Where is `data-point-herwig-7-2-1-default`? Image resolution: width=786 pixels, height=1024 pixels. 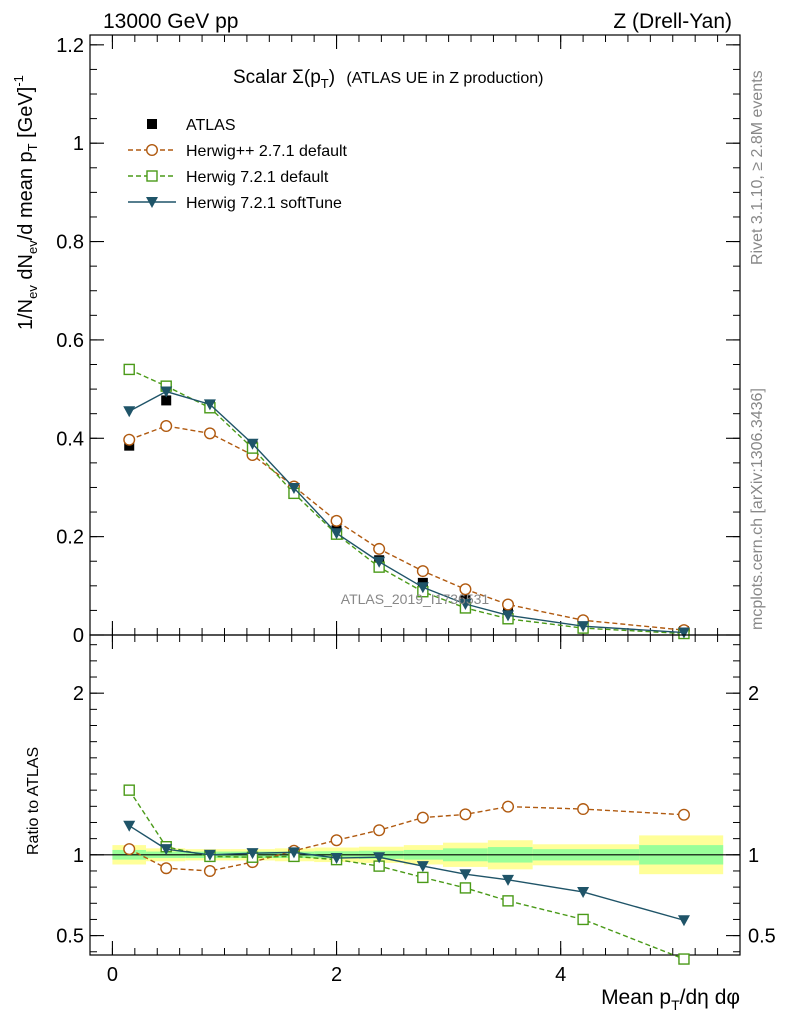 data-point-herwig-7-2-1-default is located at coordinates (129, 369).